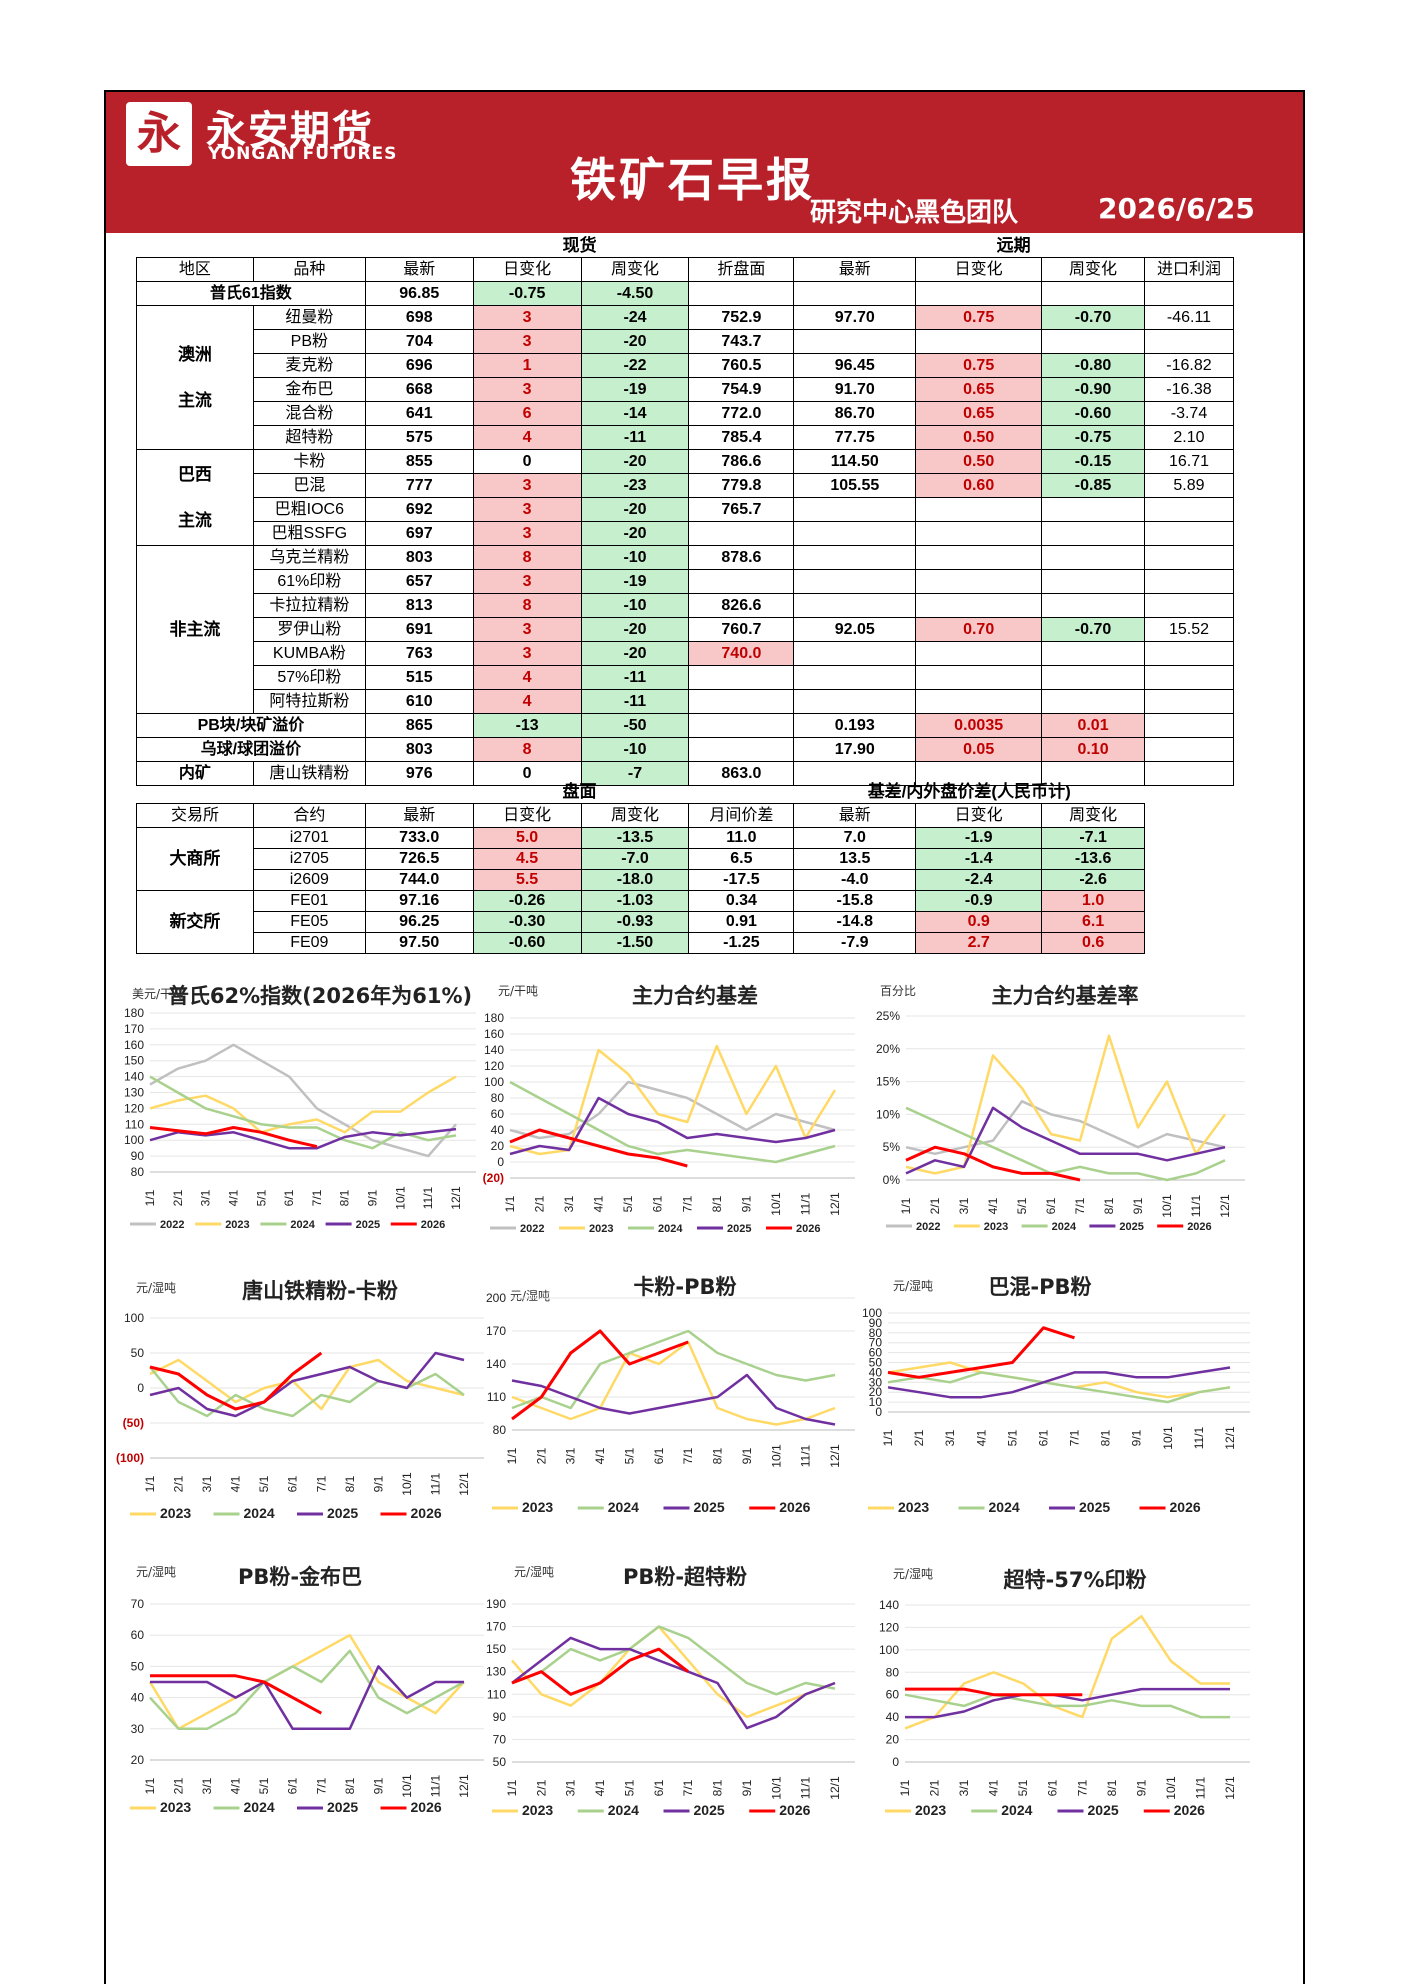 This screenshot has height=1984, width=1403. Describe the element at coordinates (914, 213) in the screenshot. I see `team-name: 研究中心黑色团队` at that location.